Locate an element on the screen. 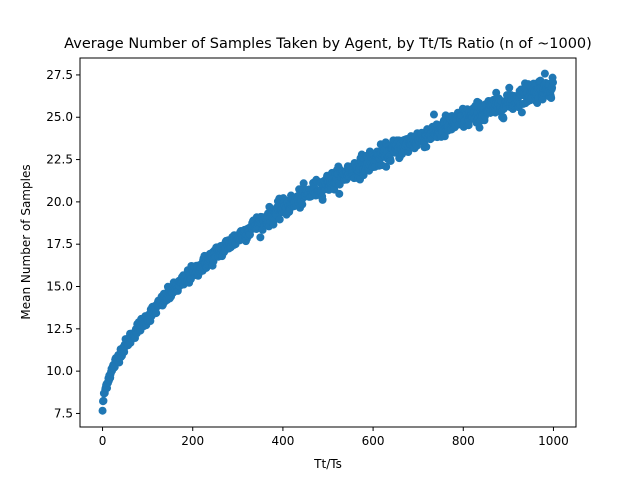 This screenshot has width=640, height=480. x-axis-ticks: 0 200 400 600 800 1000 is located at coordinates (334, 437).